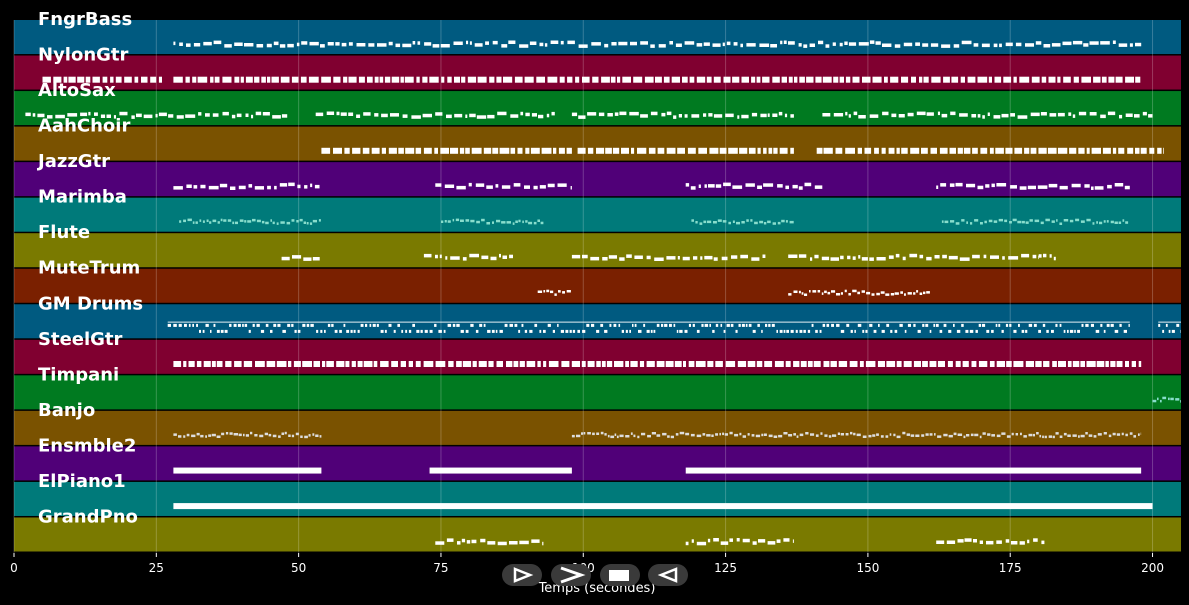 This screenshot has width=1189, height=605. What do you see at coordinates (668, 575) in the screenshot?
I see `back-button` at bounding box center [668, 575].